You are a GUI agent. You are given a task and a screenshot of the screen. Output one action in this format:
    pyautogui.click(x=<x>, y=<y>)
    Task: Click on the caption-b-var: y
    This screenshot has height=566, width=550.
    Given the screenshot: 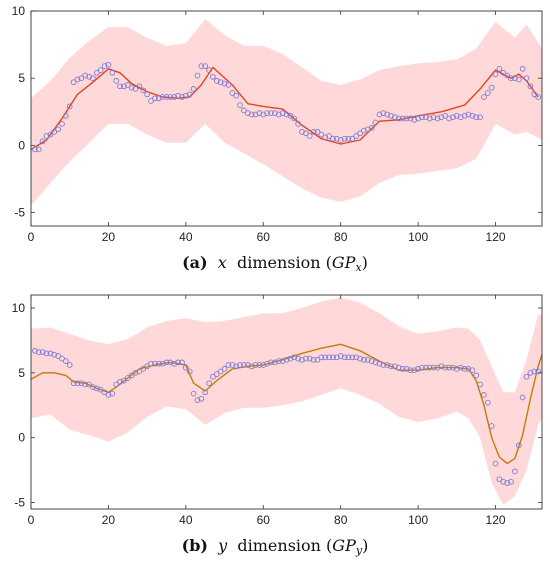 What is the action you would take?
    pyautogui.click(x=223, y=545)
    